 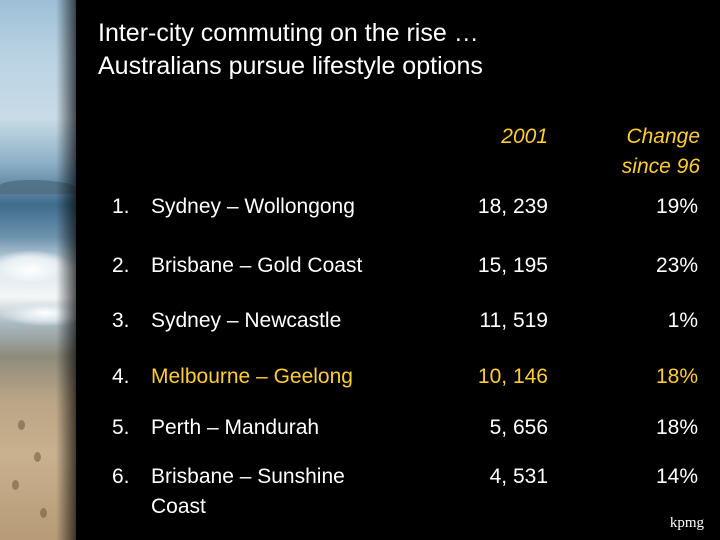 I want to click on column-header-change: Change since 96, so click(x=635, y=152).